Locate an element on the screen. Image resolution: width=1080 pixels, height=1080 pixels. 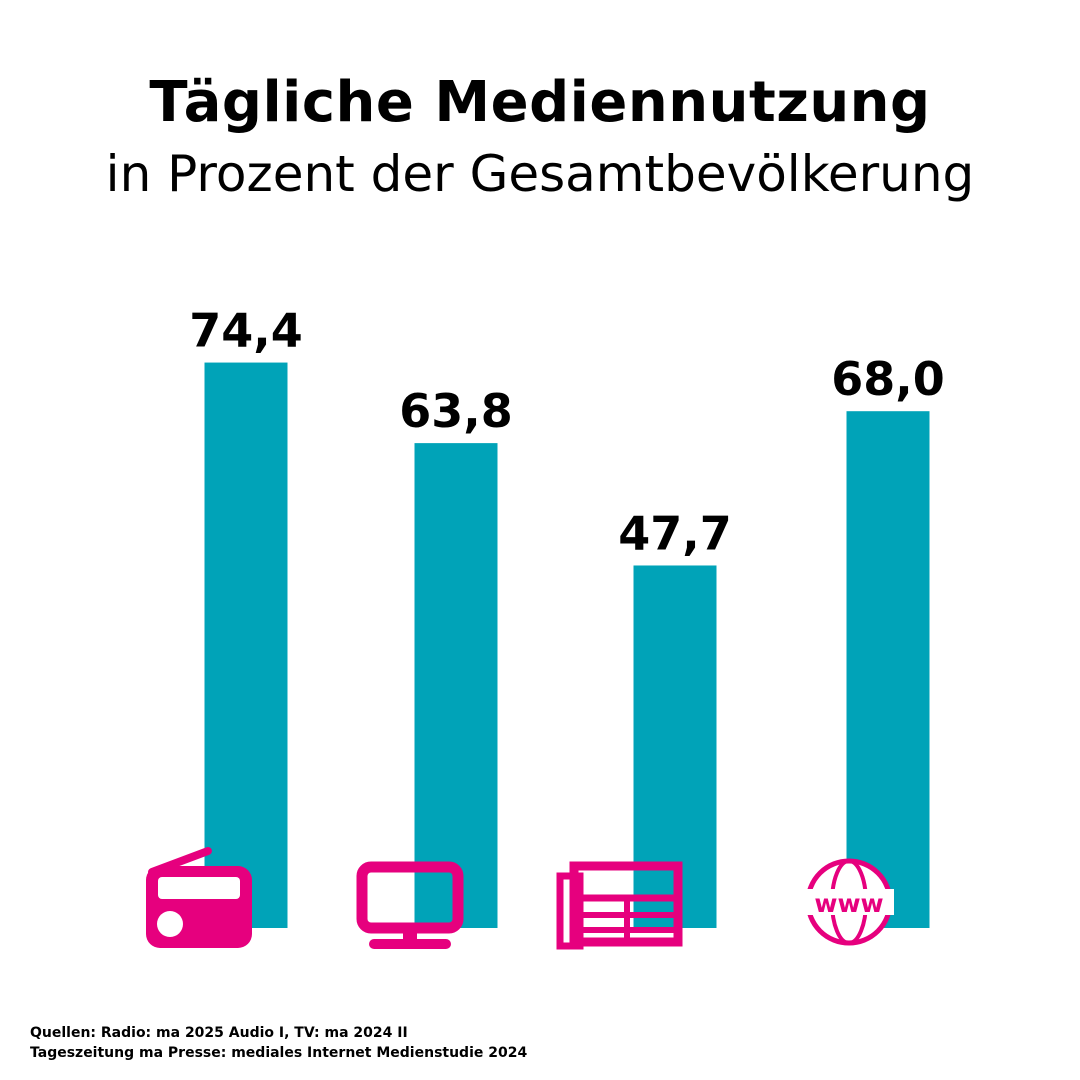
chart-title: Tägliche Mediennutzung is located at coordinates (540, 102).